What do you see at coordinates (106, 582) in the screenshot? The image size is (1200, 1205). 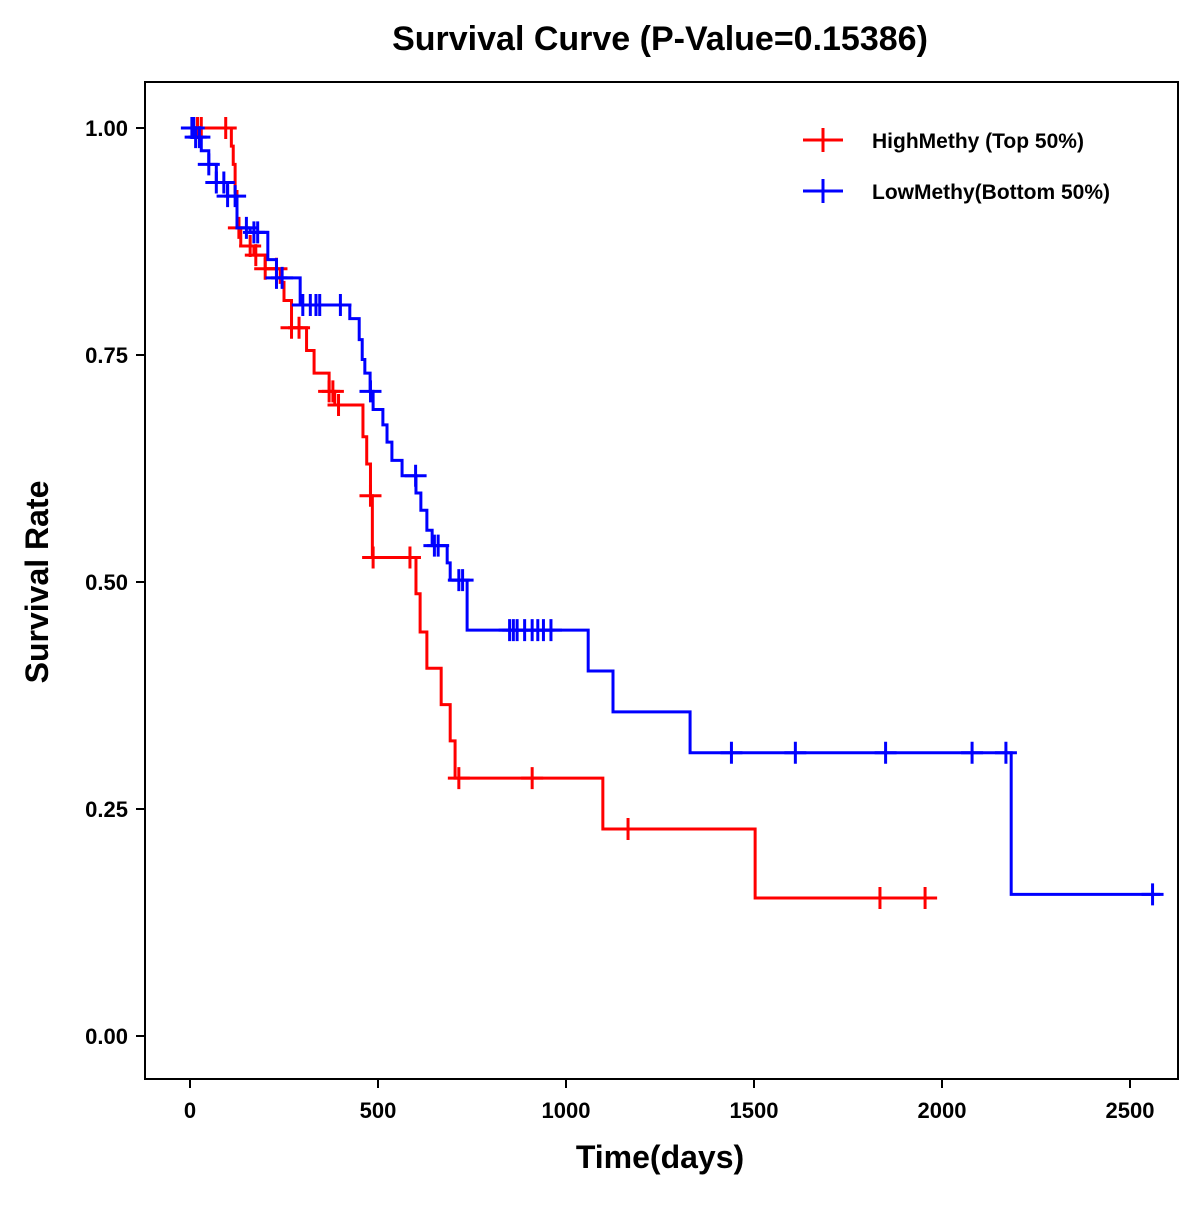 I see `y-tick-label: 0.50` at bounding box center [106, 582].